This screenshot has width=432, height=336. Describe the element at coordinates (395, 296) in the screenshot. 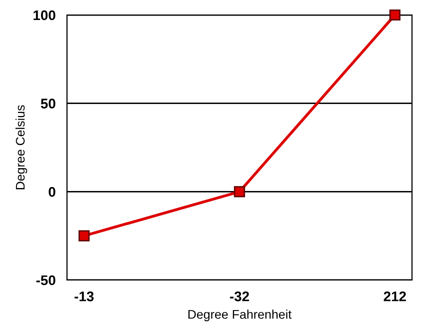

I see `x-tick-label: 212` at that location.